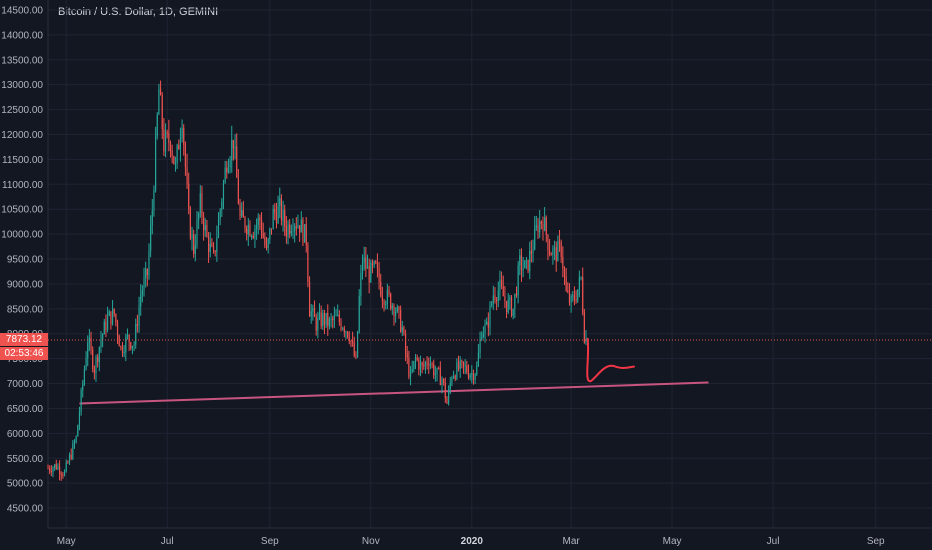 The image size is (932, 550). I want to click on x-tick-label: Sep, so click(876, 541).